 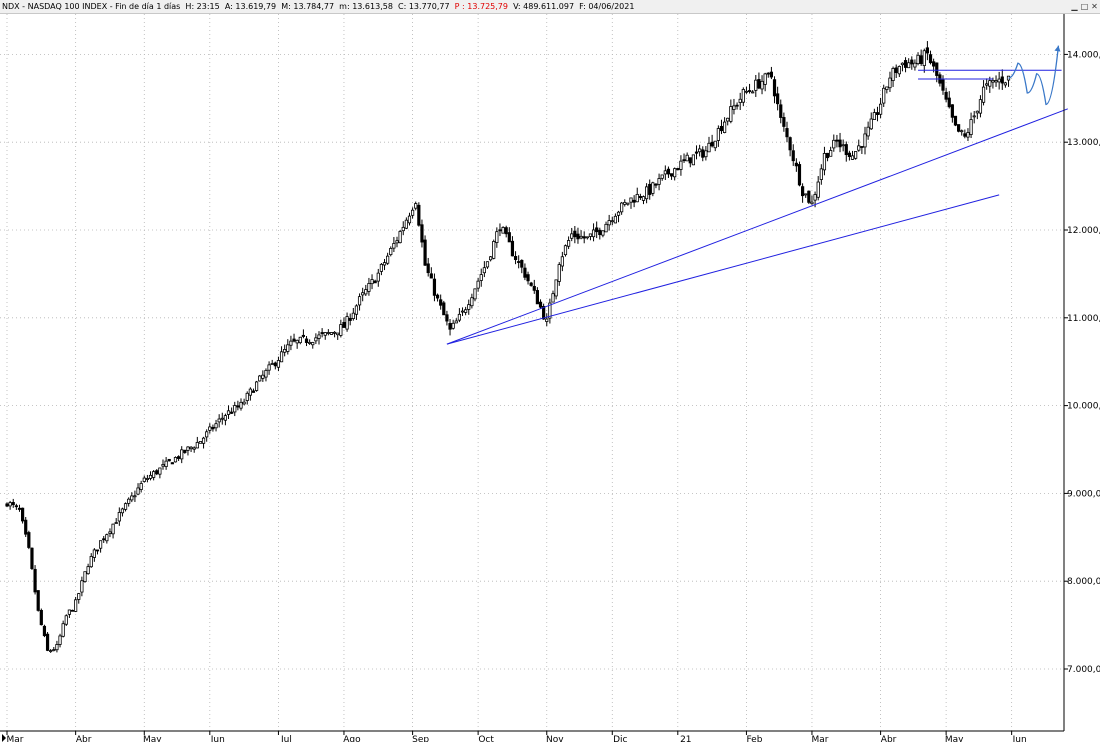 I want to click on header-name: NASDAQ 100 INDEX, so click(x=67, y=6).